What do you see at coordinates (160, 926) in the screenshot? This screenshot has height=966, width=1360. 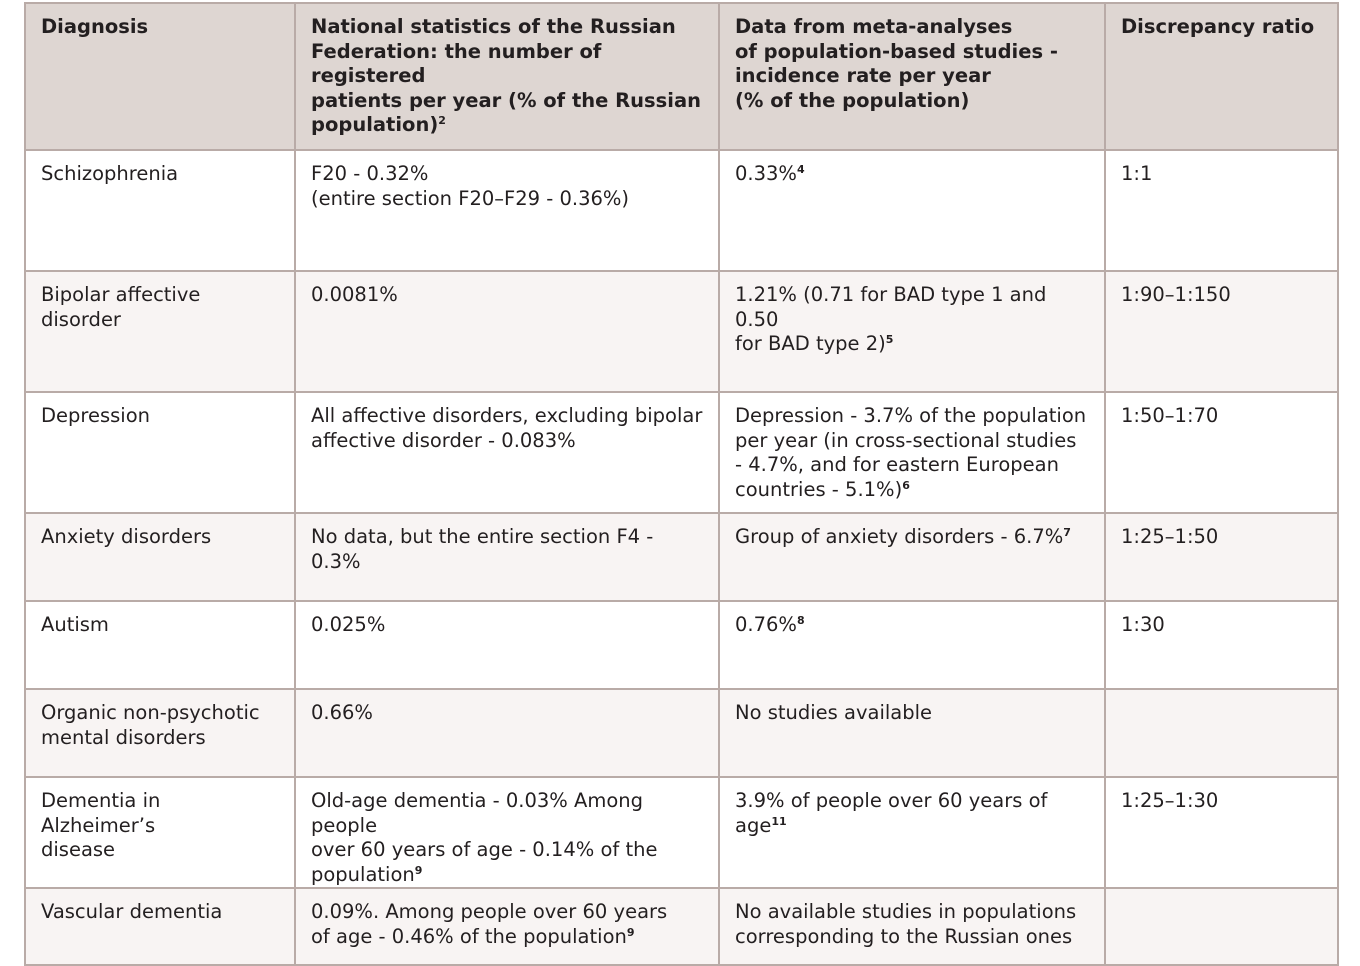 I see `diagnosis-cell: Vascular dementia` at bounding box center [160, 926].